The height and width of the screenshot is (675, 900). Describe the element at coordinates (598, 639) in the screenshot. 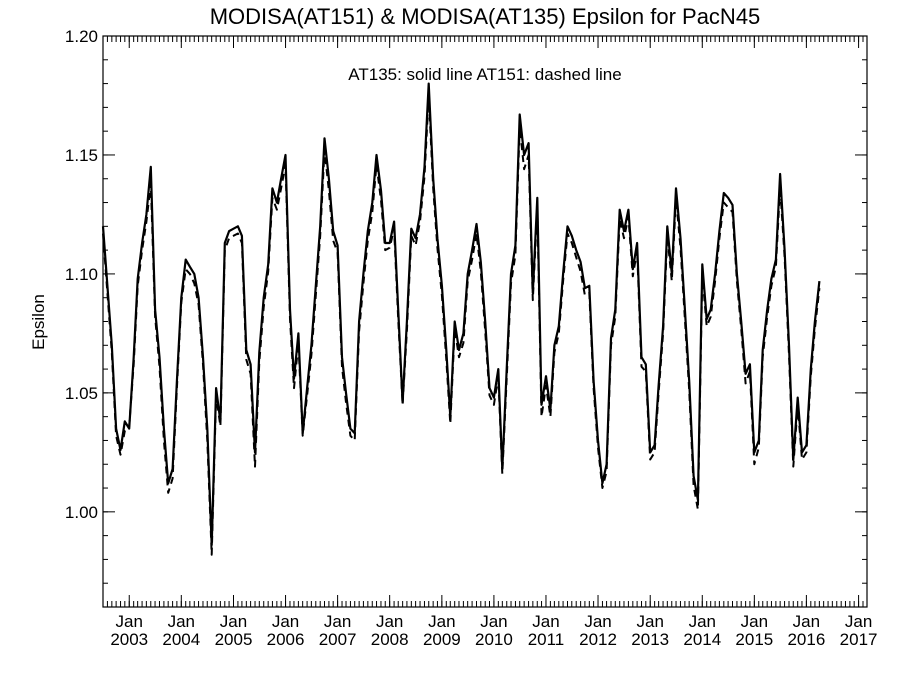

I see `x-tick-label-year: 2012` at that location.